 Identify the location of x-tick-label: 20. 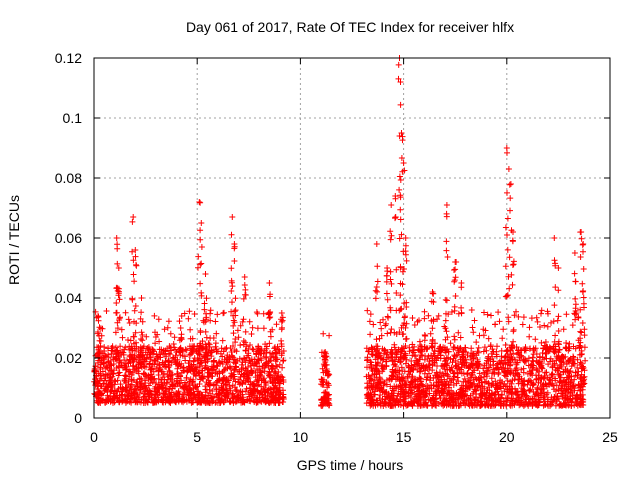
(507, 437).